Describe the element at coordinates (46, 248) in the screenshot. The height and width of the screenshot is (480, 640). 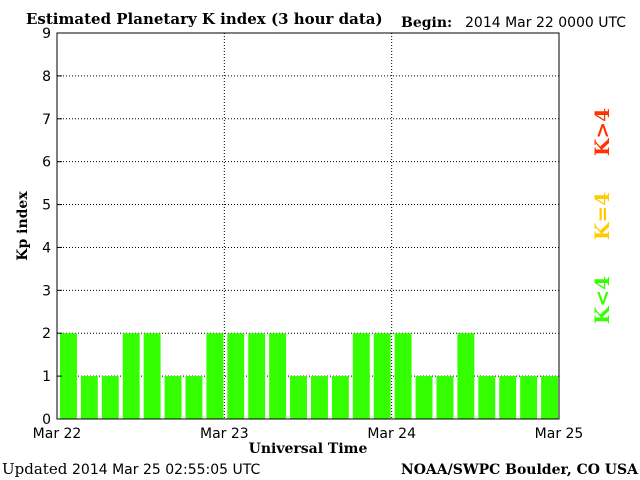
I see `y-tick-label: 4` at that location.